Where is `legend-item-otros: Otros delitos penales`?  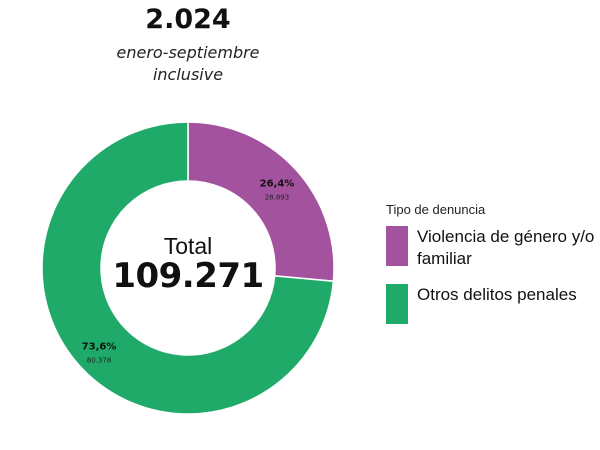 legend-item-otros: Otros delitos penales is located at coordinates (491, 304).